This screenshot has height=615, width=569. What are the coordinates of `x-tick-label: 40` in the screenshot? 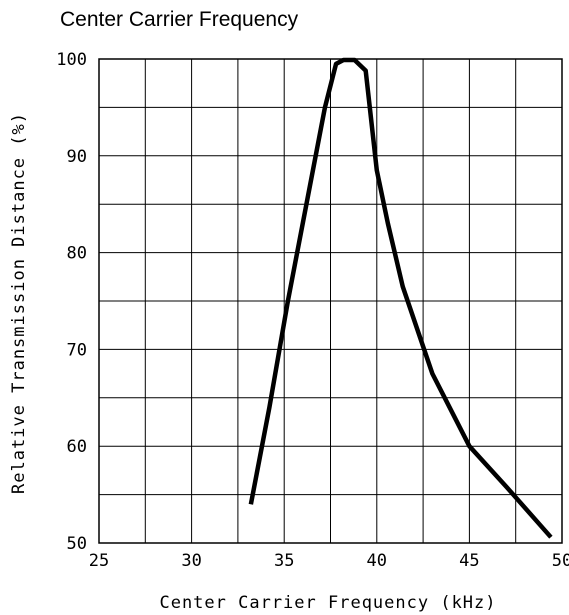 It's located at (377, 561).